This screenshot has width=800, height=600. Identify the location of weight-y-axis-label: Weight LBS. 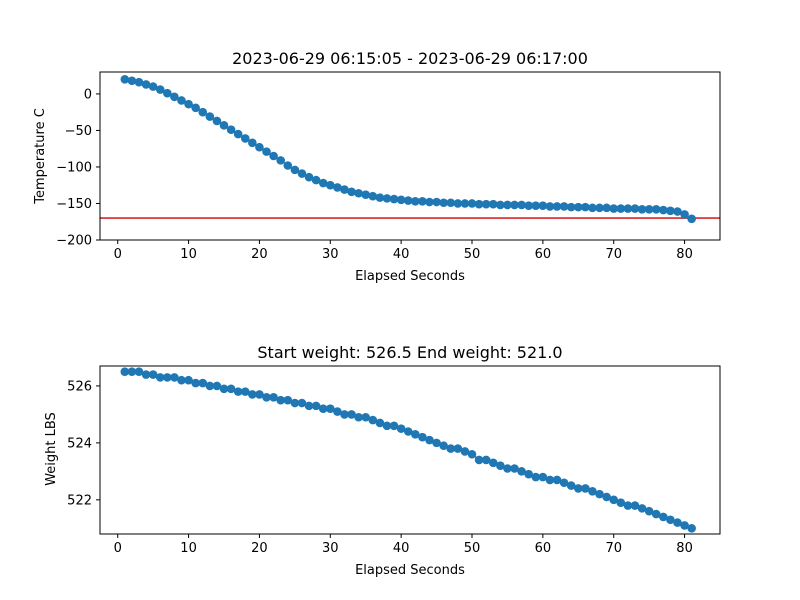
(51, 449).